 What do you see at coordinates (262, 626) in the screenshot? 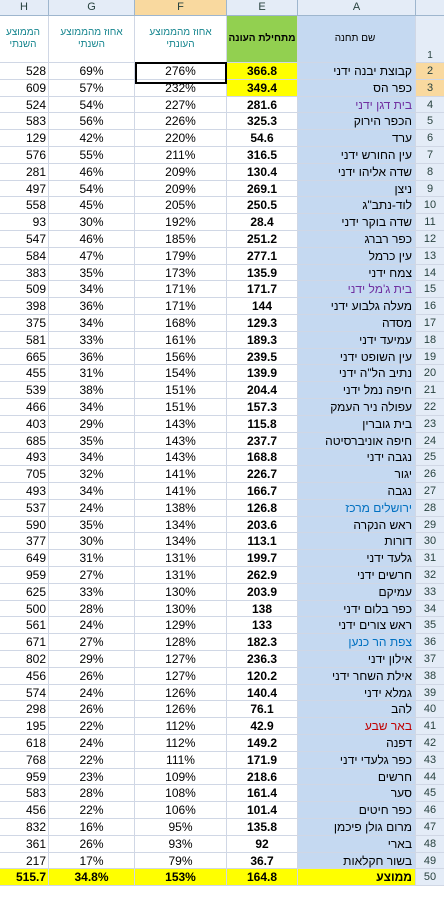
I see `since-season-start-cell: 133` at bounding box center [262, 626].